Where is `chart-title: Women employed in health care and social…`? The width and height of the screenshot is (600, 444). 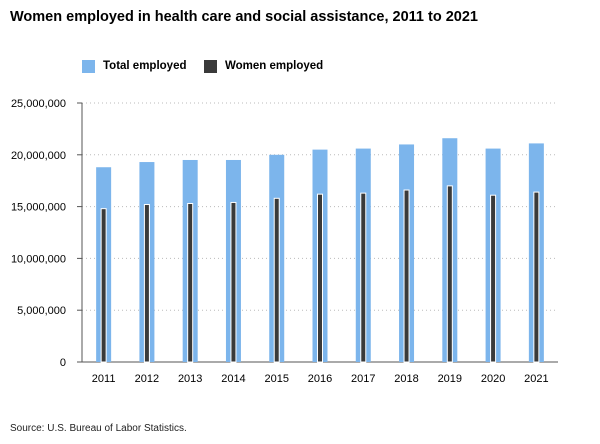
chart-title: Women employed in health care and social… is located at coordinates (244, 17).